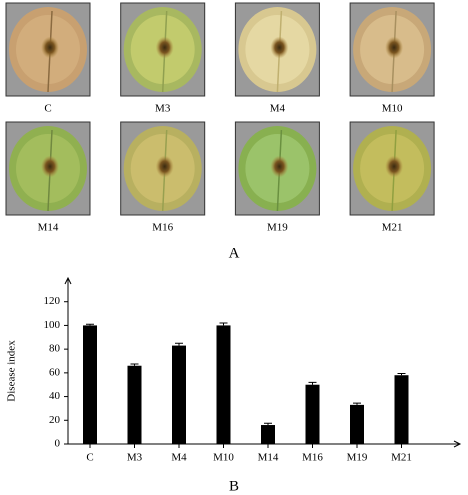  I want to click on y-tick-label: 60, so click(55, 372).